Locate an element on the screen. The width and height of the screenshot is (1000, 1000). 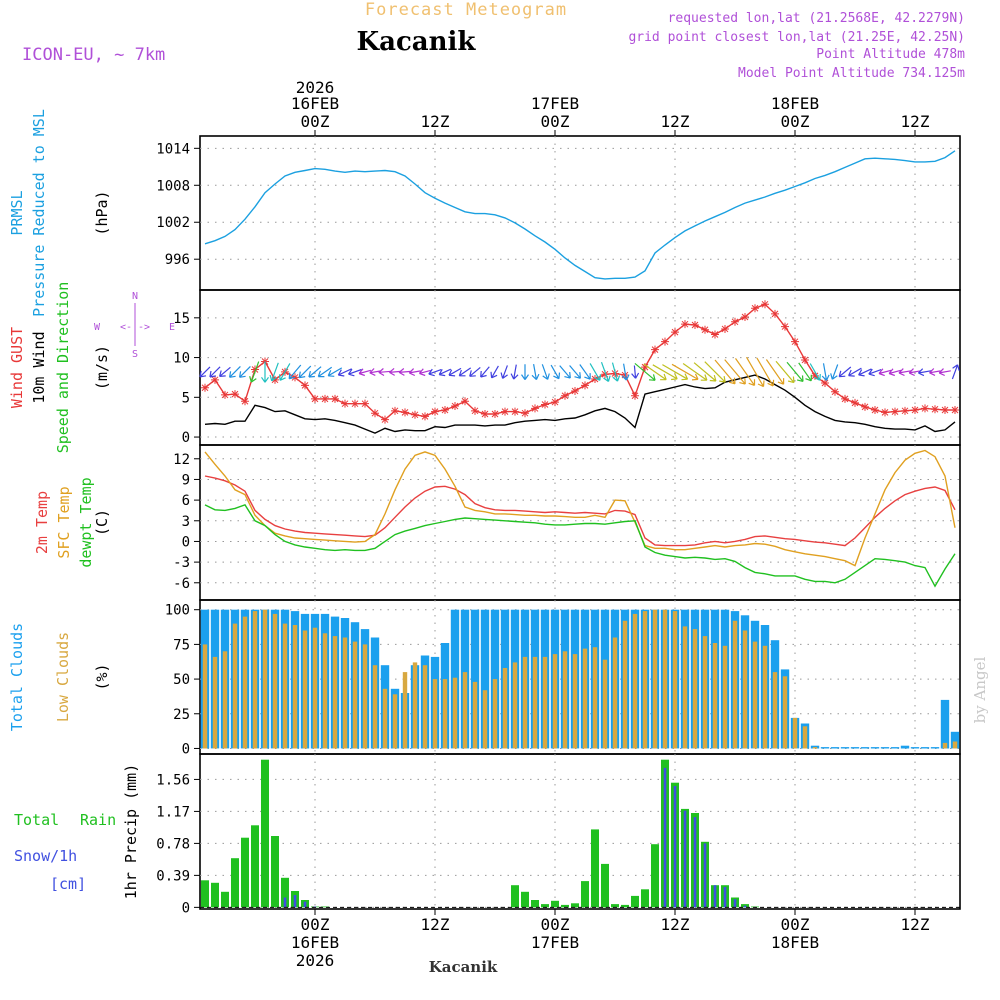
y-tick-label: 10 is located at coordinates (181, 359).